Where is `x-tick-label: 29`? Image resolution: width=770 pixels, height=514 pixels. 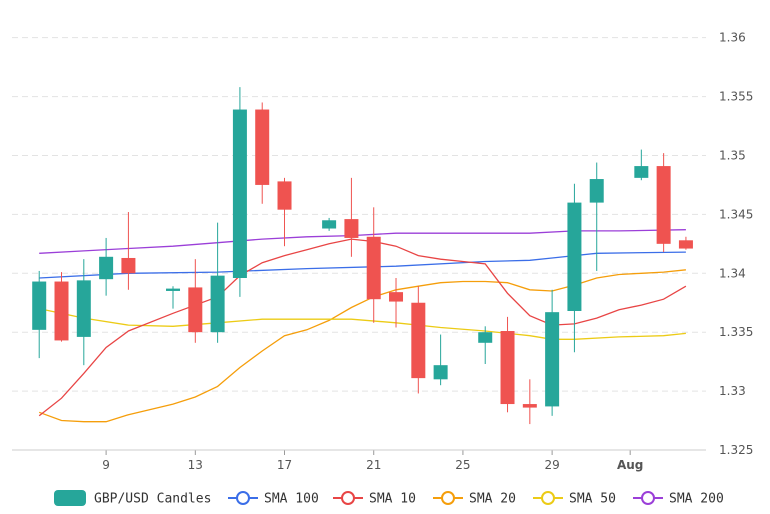 x-tick-label: 29 is located at coordinates (551, 465).